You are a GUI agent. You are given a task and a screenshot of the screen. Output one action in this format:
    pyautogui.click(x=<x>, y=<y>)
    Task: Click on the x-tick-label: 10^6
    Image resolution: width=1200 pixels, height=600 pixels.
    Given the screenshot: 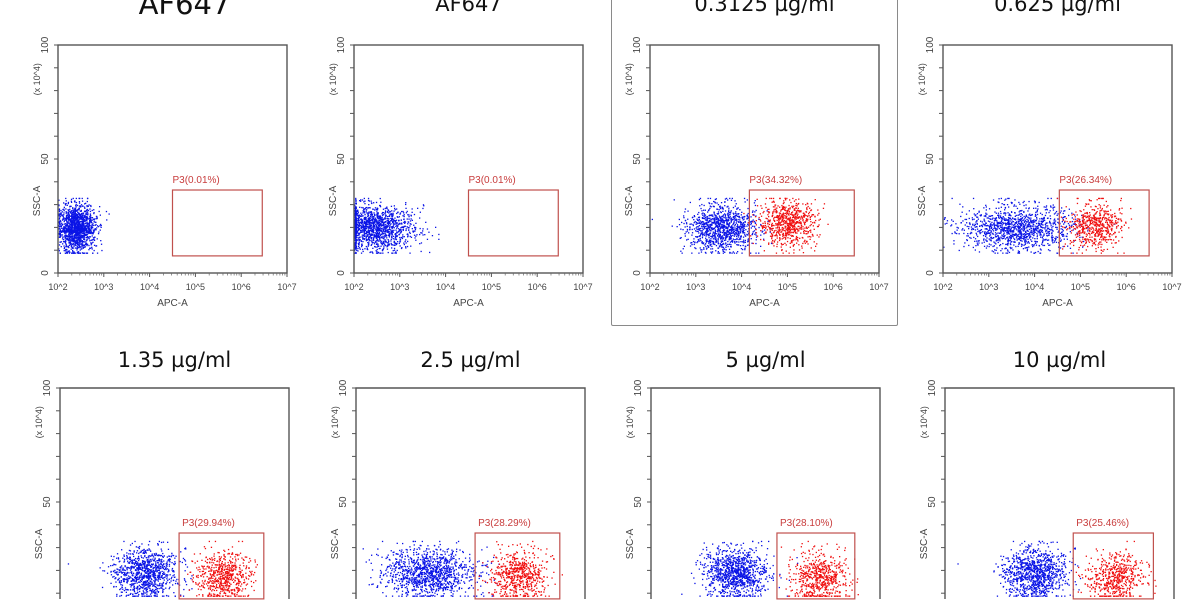 What is the action you would take?
    pyautogui.click(x=833, y=287)
    